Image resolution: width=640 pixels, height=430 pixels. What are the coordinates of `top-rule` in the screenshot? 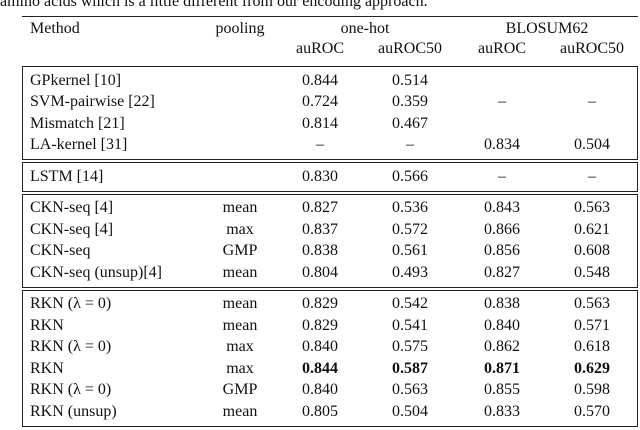 It's located at (330, 16).